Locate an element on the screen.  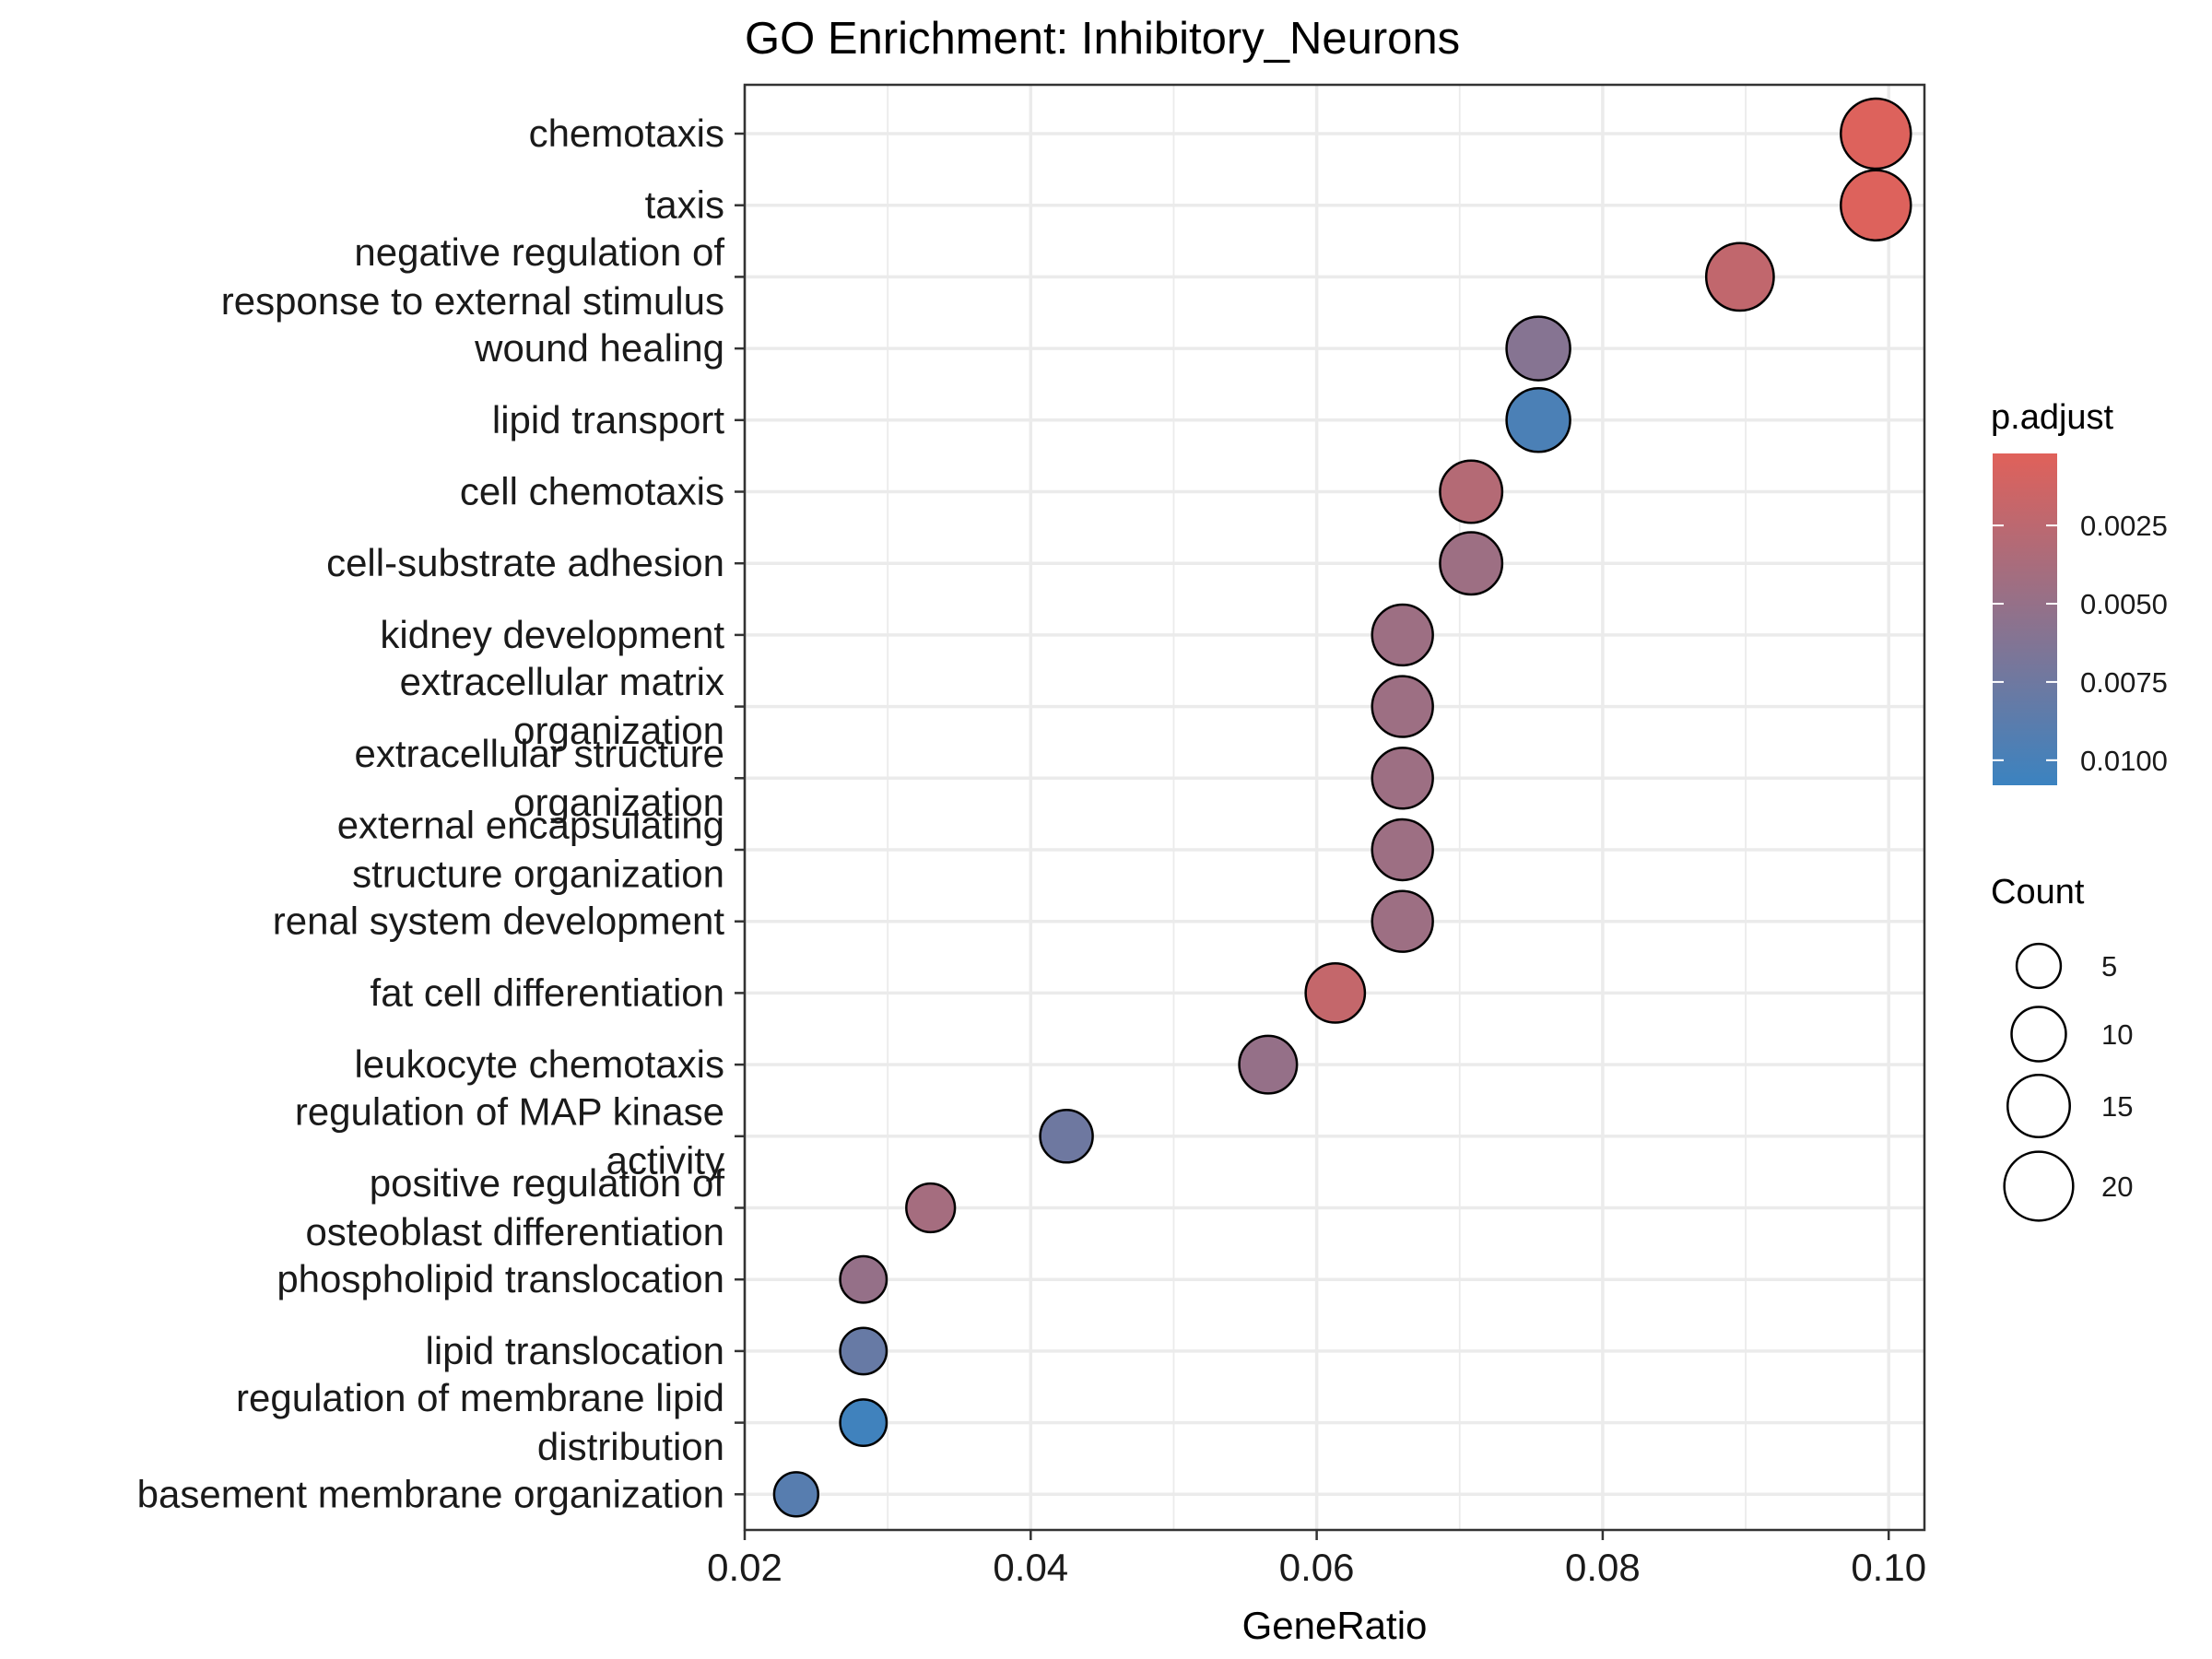
y-axis-label: leukocyte chemotaxis is located at coordinates (539, 1064).